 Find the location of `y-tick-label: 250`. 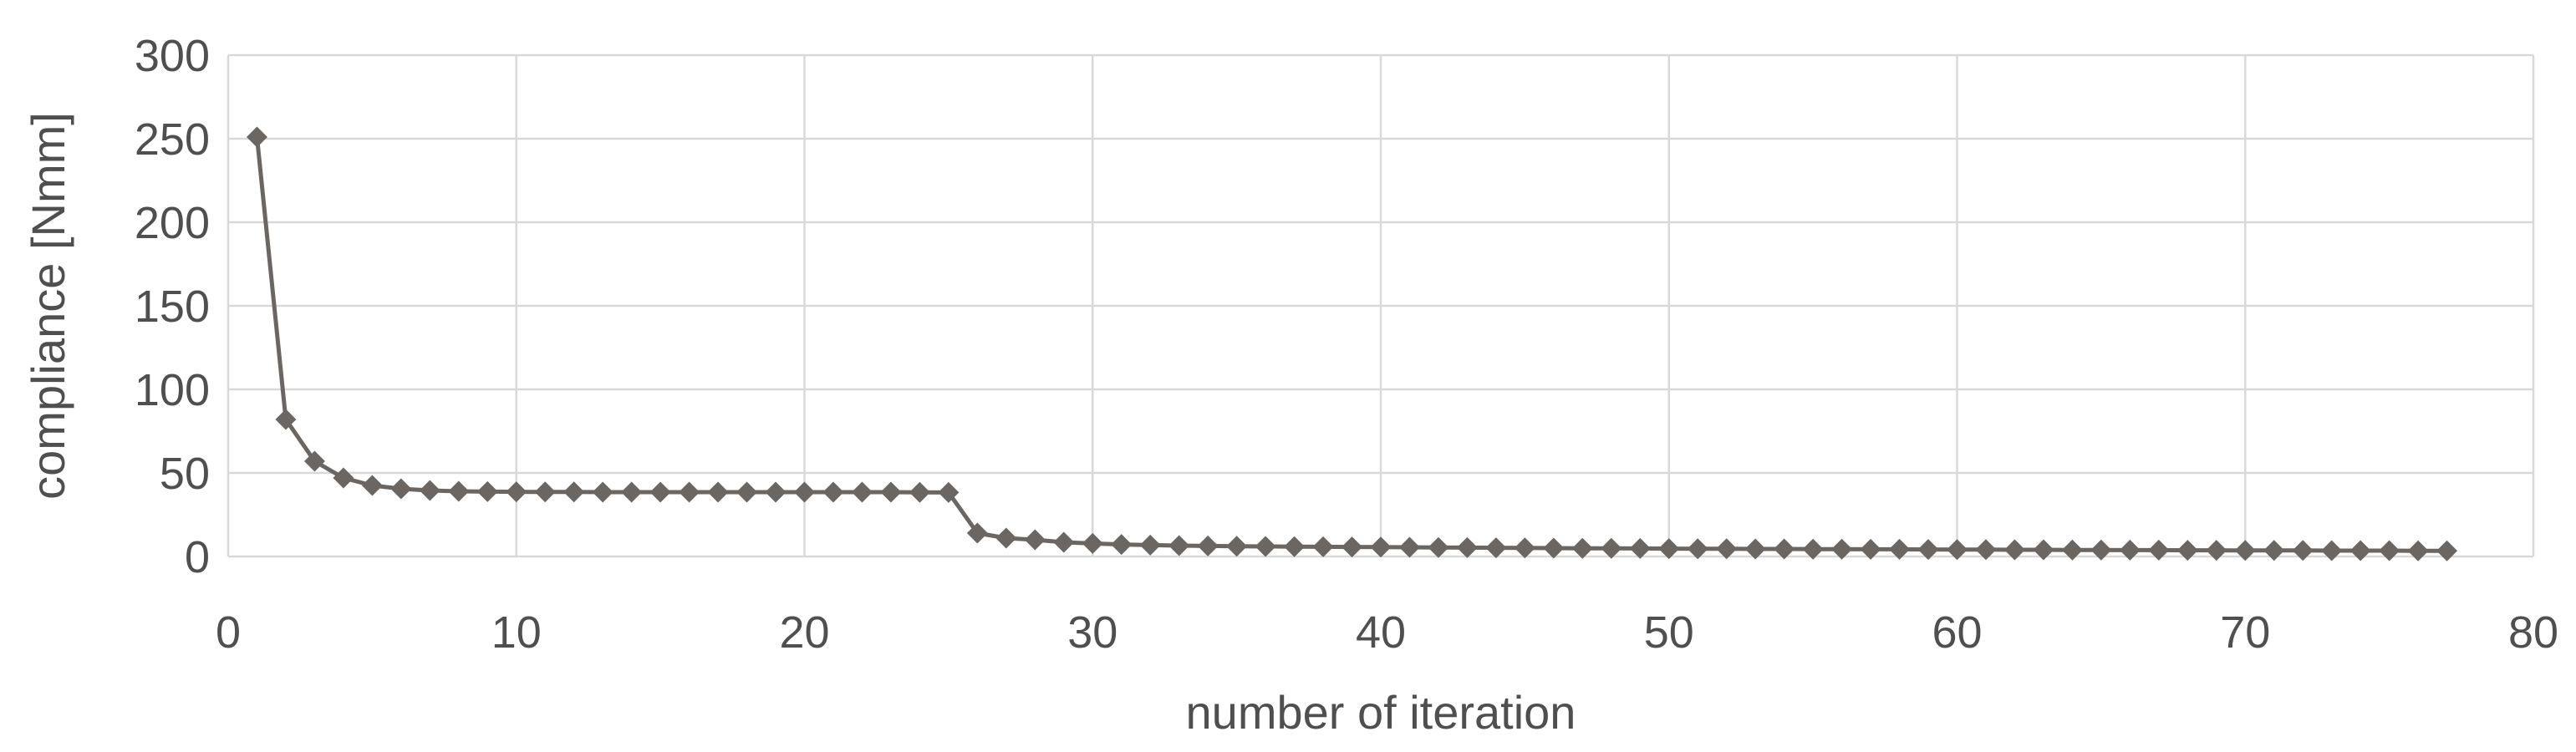

y-tick-label: 250 is located at coordinates (172, 139).